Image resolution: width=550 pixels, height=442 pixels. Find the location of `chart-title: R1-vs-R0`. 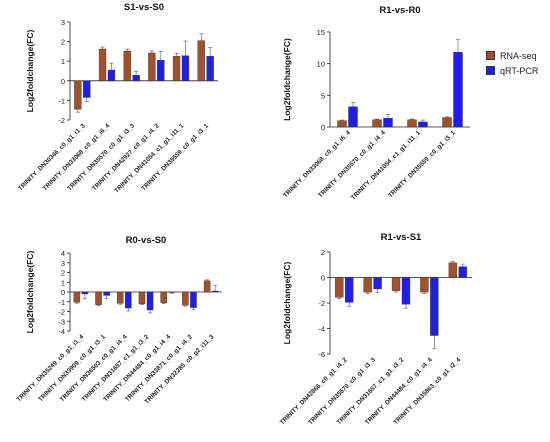

chart-title: R1-vs-R0 is located at coordinates (399, 10).